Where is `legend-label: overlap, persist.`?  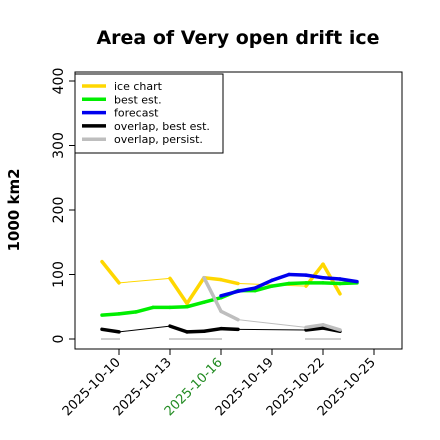 legend-label: overlap, persist. is located at coordinates (158, 139).